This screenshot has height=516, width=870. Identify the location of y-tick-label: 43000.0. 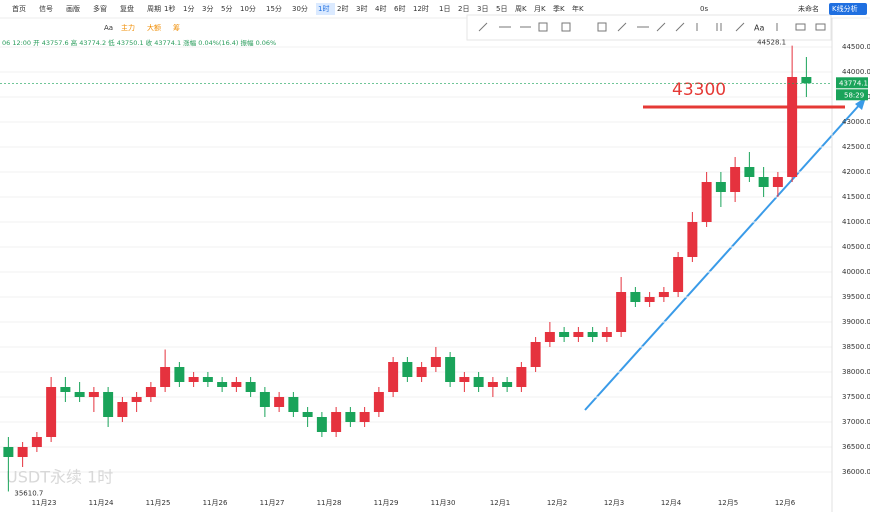
(856, 122).